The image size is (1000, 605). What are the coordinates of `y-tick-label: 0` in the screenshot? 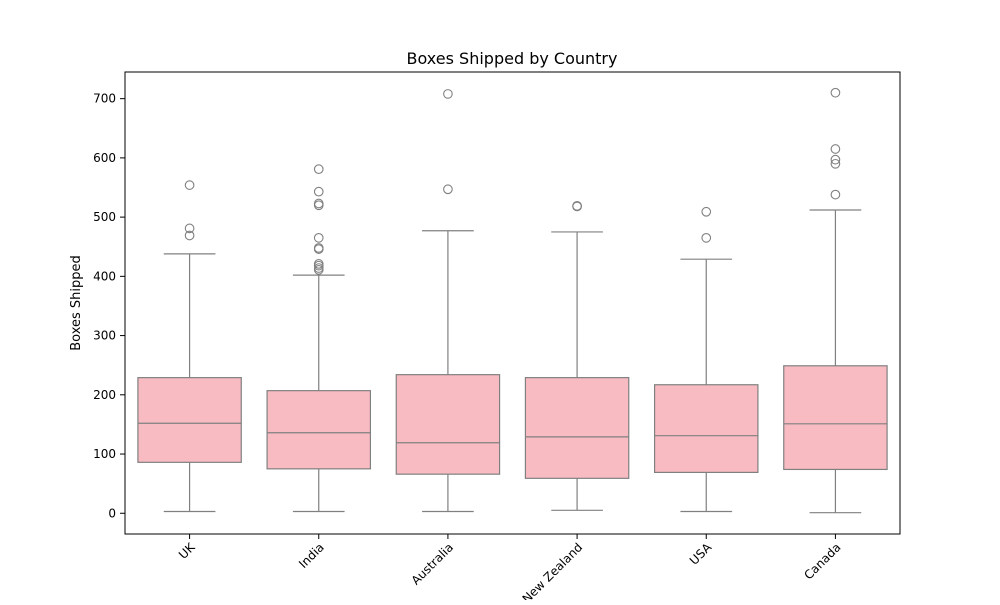 It's located at (112, 513).